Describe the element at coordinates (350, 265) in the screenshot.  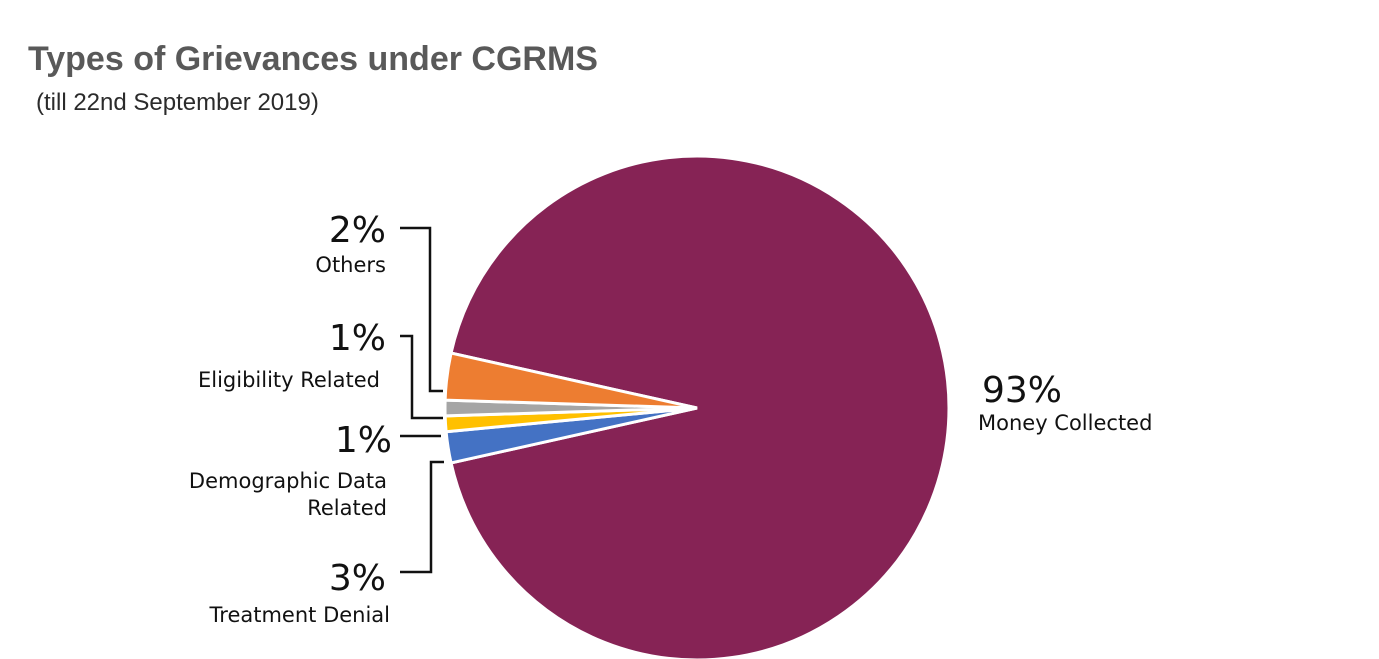
I see `data-label-category-others: Others` at that location.